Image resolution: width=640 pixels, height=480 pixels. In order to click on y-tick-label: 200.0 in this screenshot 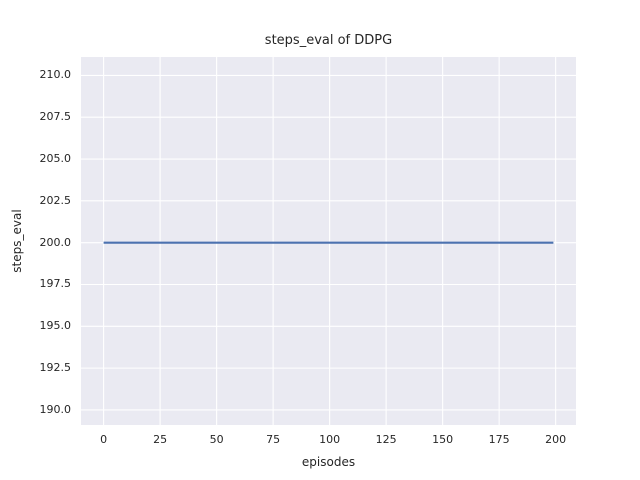, I will do `click(55, 242)`.